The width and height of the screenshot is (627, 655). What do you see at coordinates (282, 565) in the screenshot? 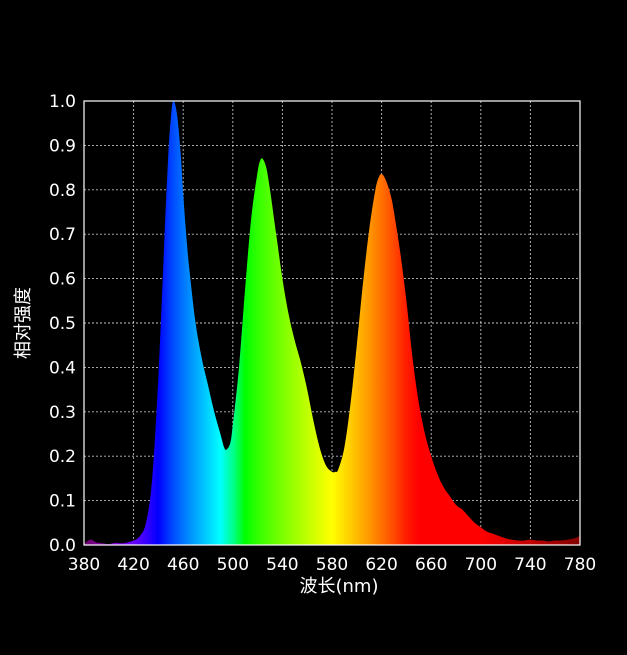
I see `x-tick-label: 540` at bounding box center [282, 565].